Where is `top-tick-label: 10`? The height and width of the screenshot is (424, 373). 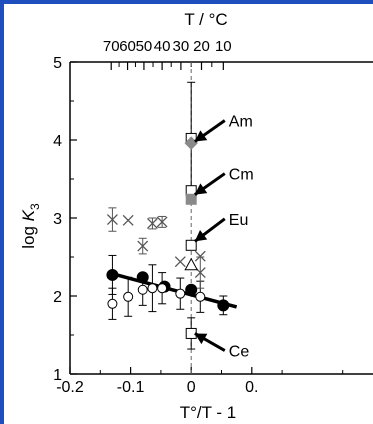
top-tick-label: 10 is located at coordinates (223, 46).